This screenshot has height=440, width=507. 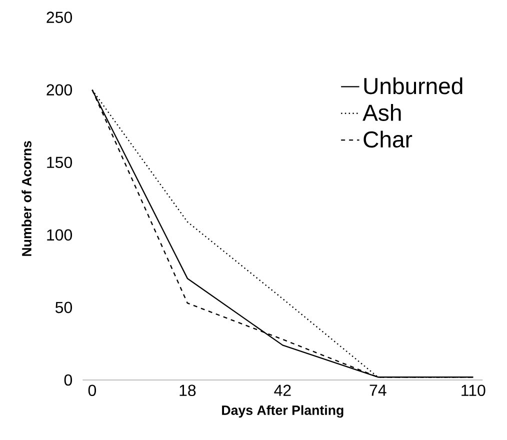 What do you see at coordinates (92, 390) in the screenshot?
I see `x-tick-label: 0` at bounding box center [92, 390].